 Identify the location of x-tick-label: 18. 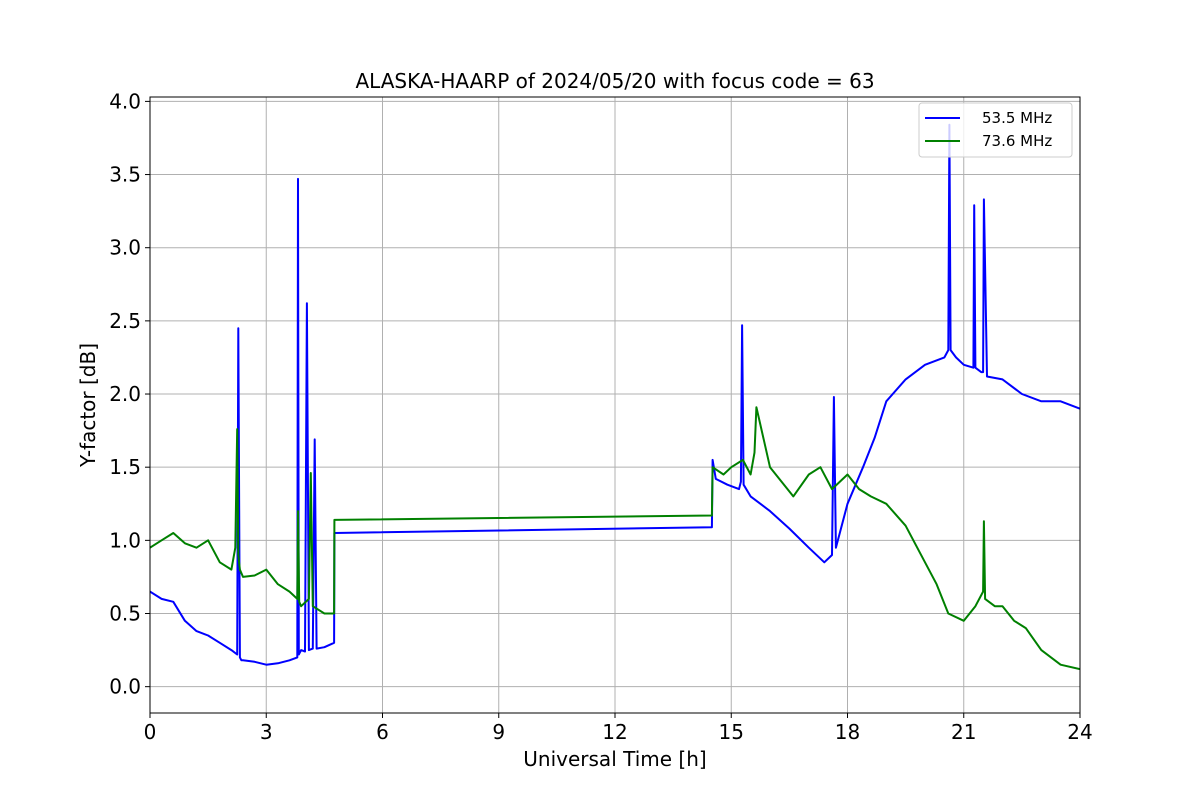
(847, 732).